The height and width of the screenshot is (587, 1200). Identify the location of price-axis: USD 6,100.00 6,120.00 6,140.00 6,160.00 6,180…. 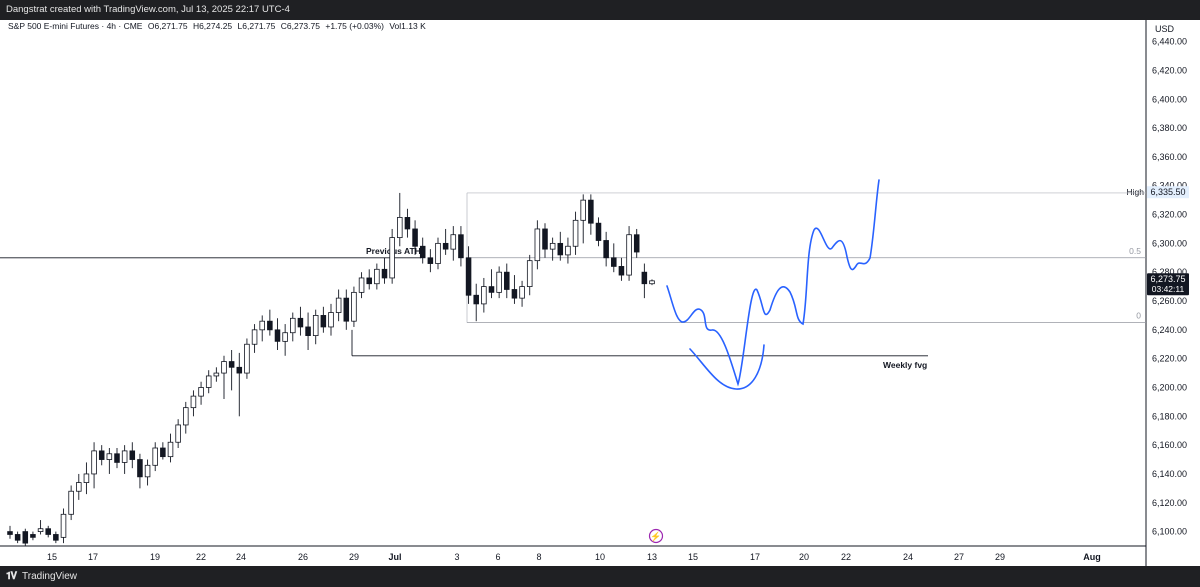
(1158, 293).